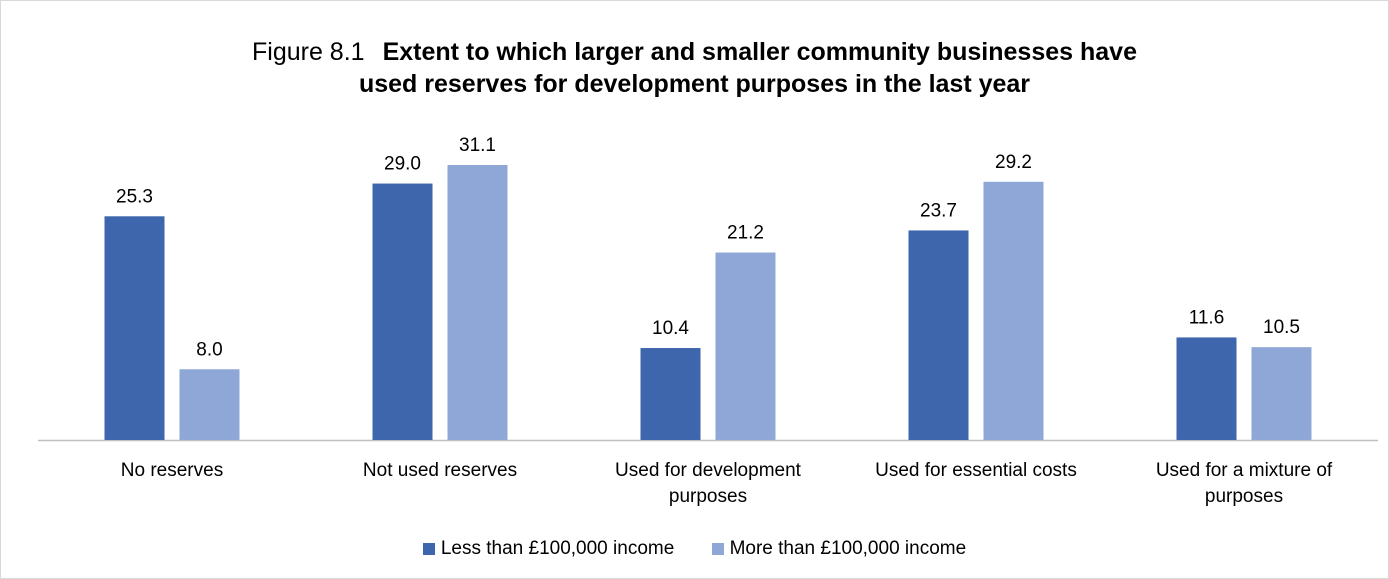 The width and height of the screenshot is (1389, 579). Describe the element at coordinates (440, 470) in the screenshot. I see `category-label: Not used reserves` at that location.